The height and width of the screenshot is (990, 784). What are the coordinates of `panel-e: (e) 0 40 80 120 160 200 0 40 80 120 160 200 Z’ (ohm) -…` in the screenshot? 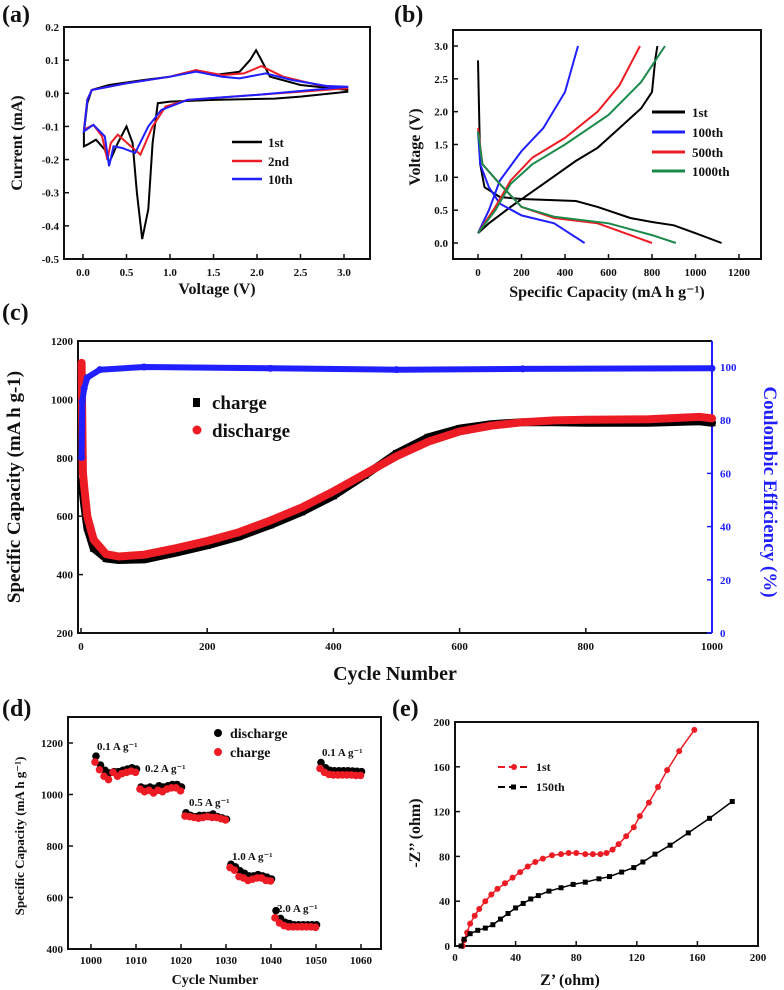 It's located at (579, 842).